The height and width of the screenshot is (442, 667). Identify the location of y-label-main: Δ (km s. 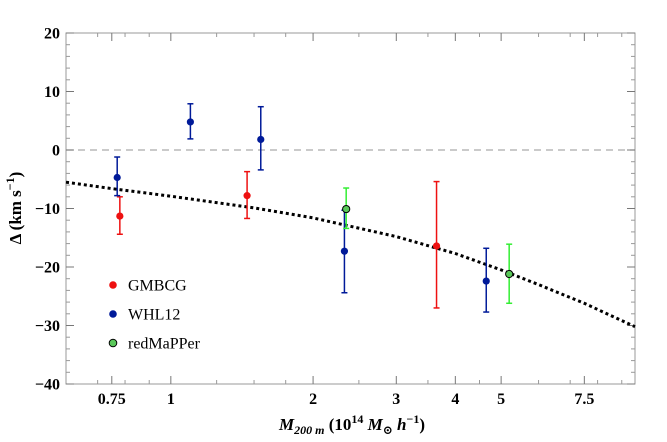
(15, 217).